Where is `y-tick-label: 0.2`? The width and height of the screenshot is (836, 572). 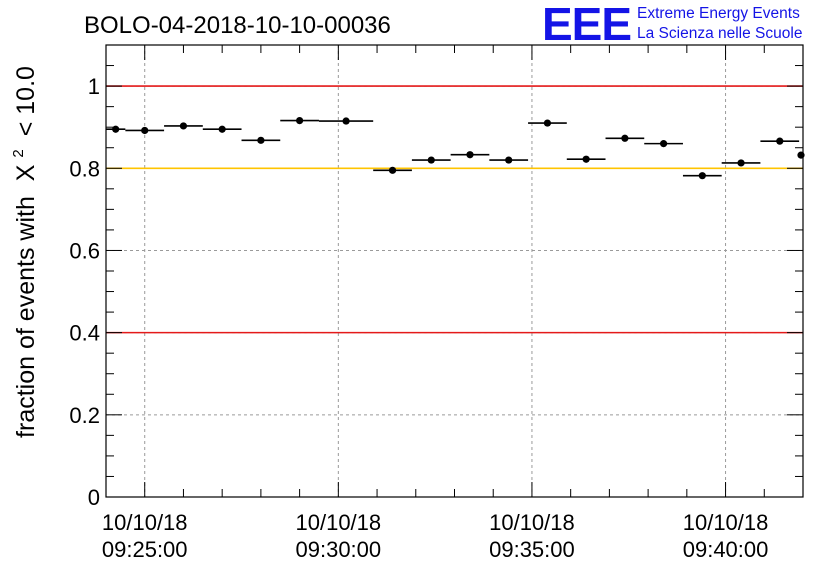
y-tick-label: 0.2 is located at coordinates (84, 415).